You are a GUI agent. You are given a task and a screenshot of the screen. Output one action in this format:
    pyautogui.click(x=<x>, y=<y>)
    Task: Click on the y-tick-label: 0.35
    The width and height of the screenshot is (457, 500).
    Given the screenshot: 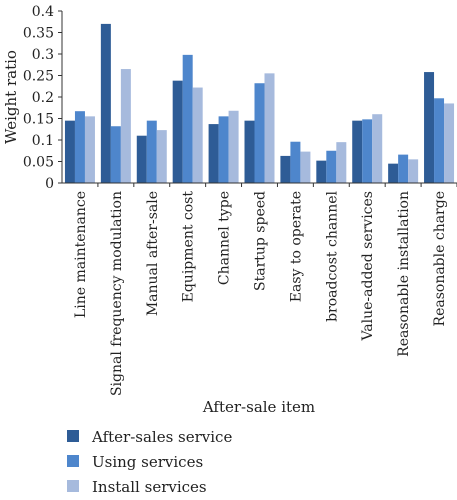 What is the action you would take?
    pyautogui.click(x=38, y=34)
    